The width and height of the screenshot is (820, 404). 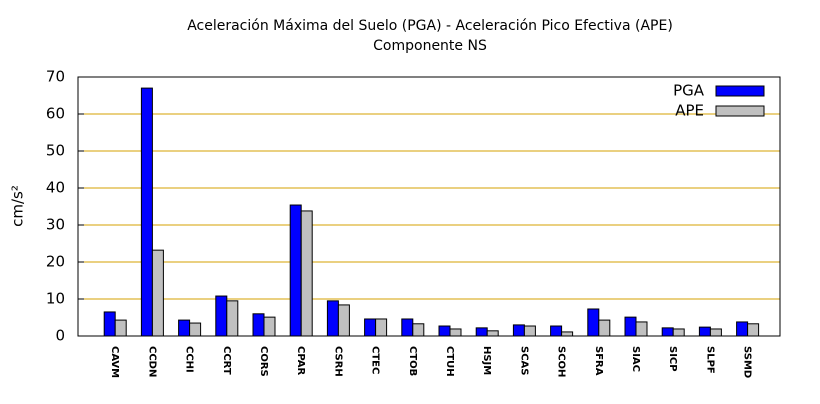 I want to click on y-tick-label: 60, so click(x=55, y=114).